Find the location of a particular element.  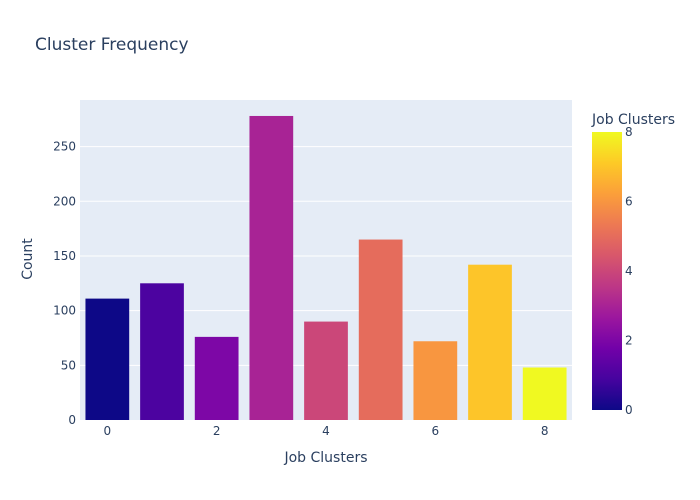

colorbar-tick-label: 2 is located at coordinates (629, 341).